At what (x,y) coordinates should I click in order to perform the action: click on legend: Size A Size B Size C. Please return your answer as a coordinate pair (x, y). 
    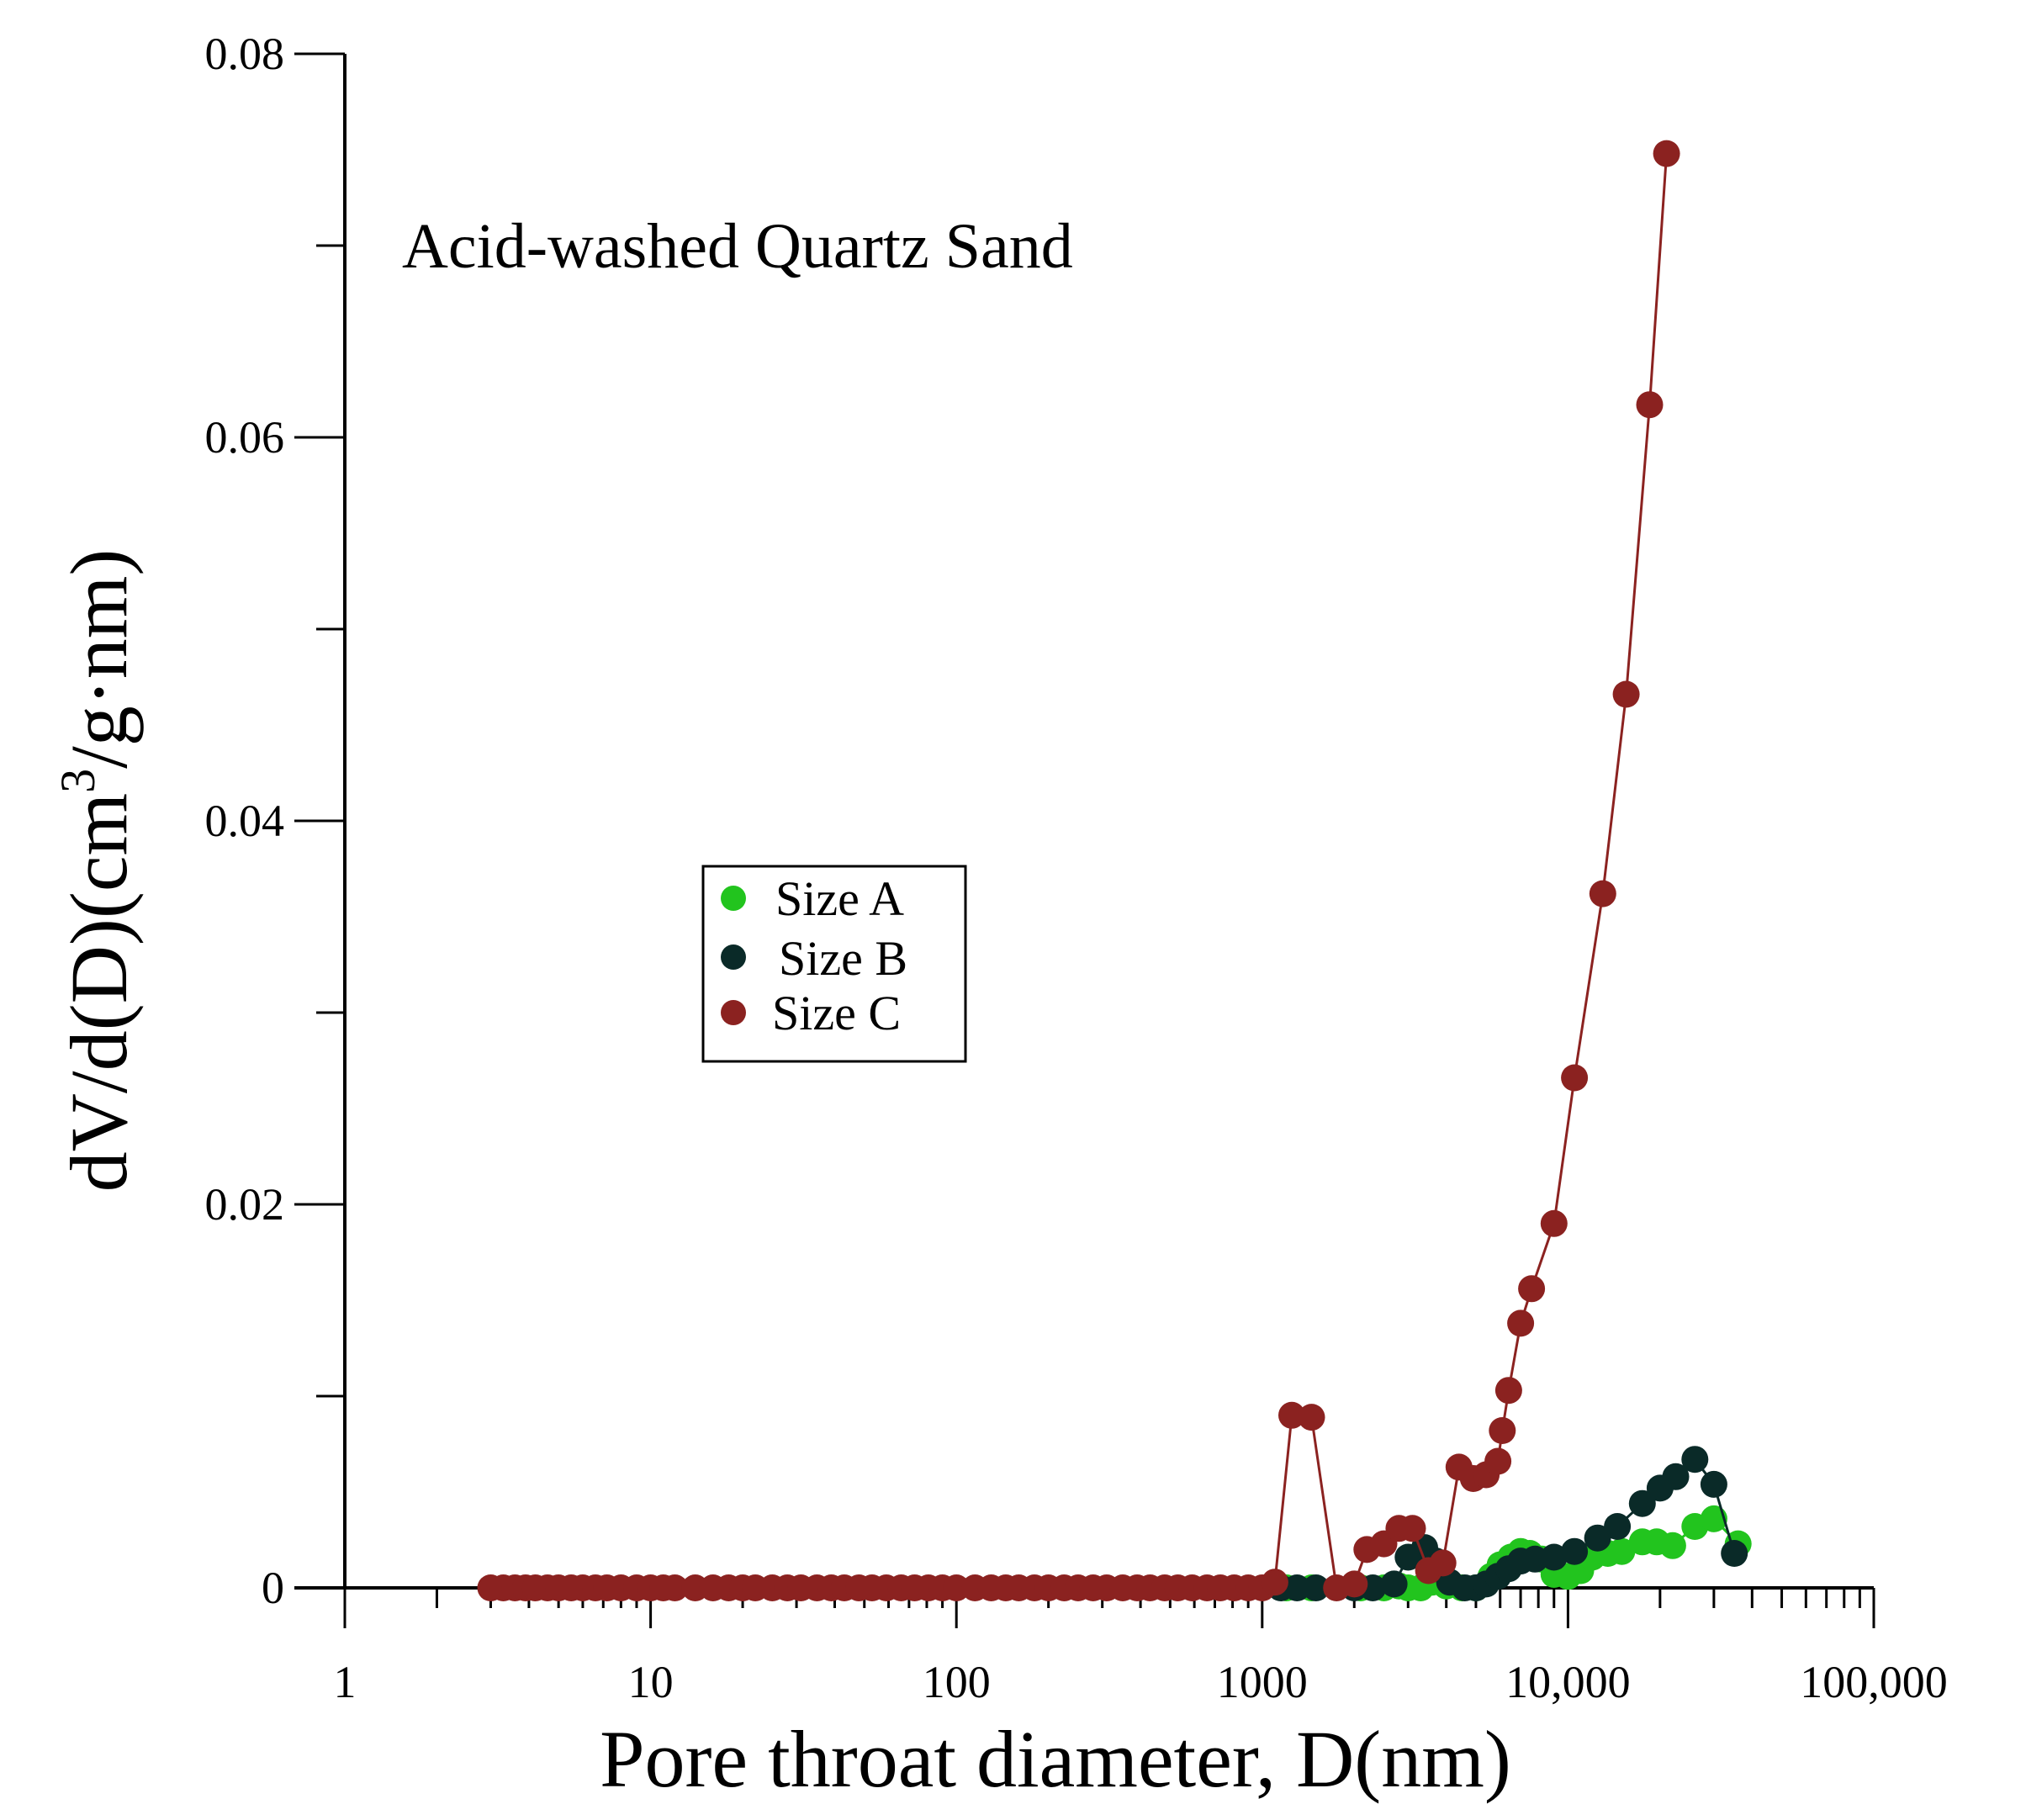
    Looking at the image, I should click on (834, 964).